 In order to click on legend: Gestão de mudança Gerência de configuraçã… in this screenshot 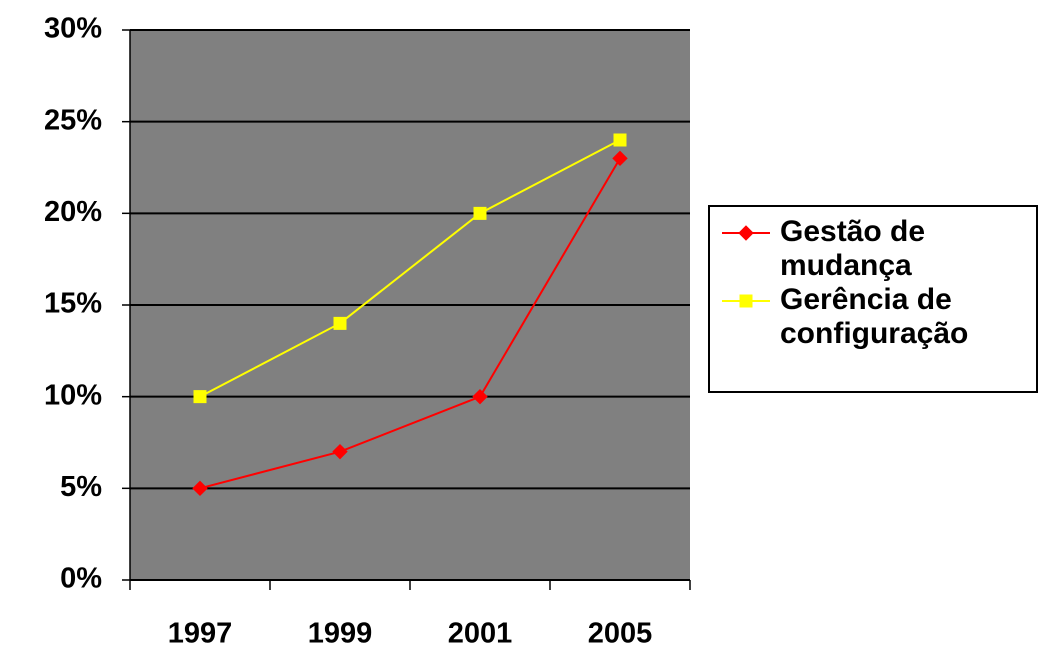, I will do `click(873, 299)`.